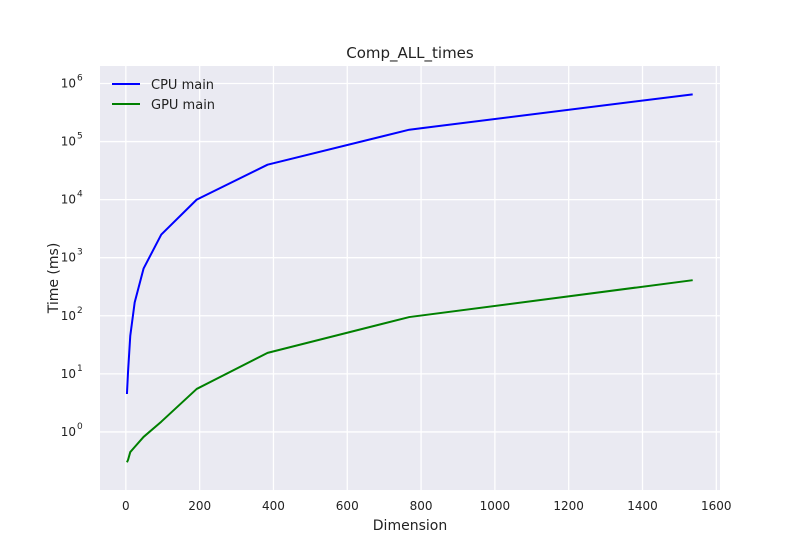  What do you see at coordinates (54, 279) in the screenshot?
I see `y-axis-label: Time (ms)` at bounding box center [54, 279].